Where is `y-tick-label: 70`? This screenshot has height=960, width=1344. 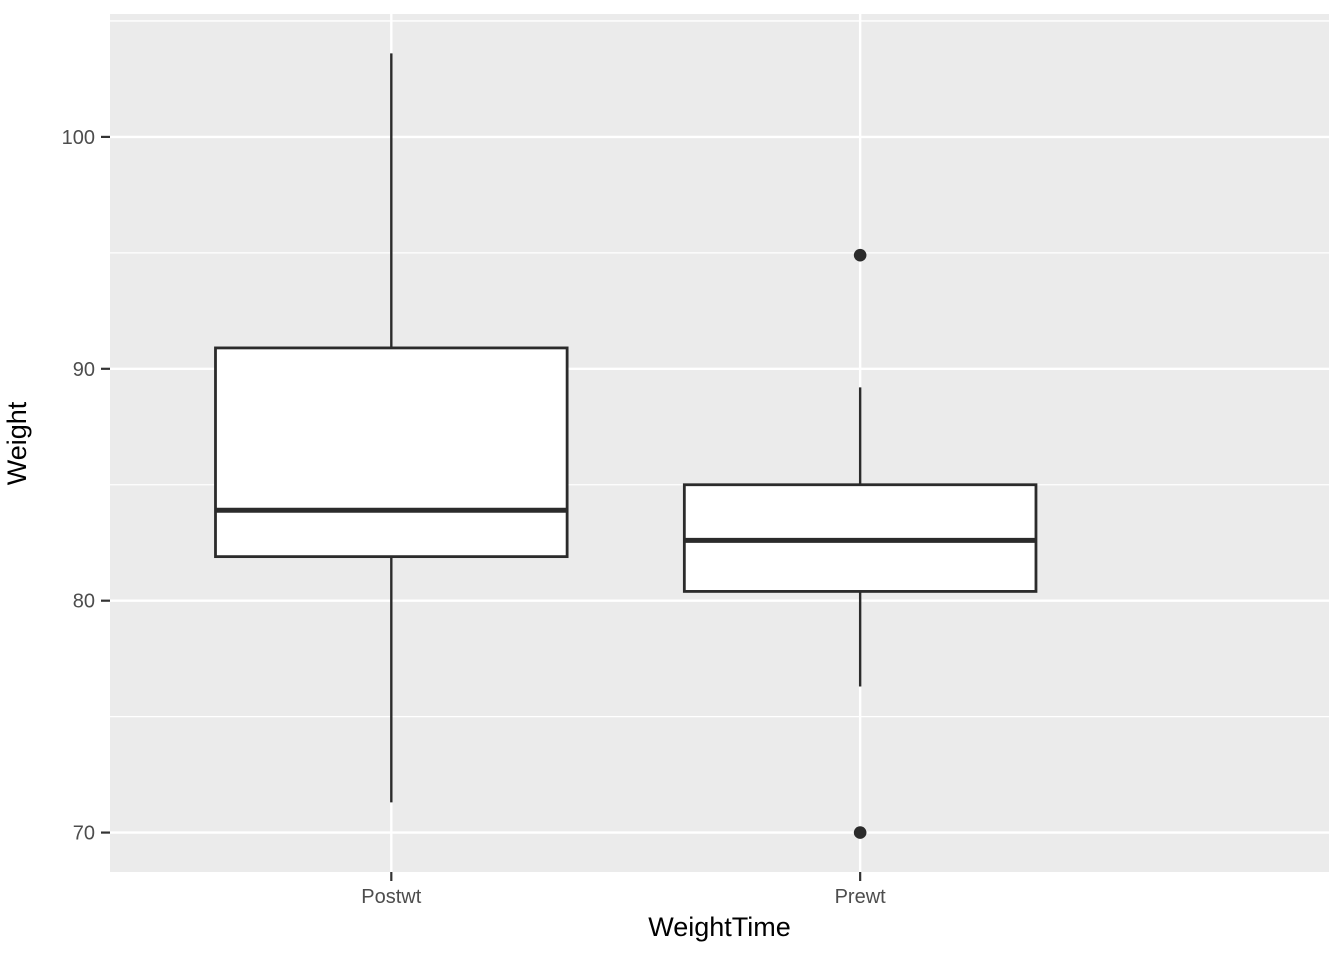 y-tick-label: 70 is located at coordinates (84, 834).